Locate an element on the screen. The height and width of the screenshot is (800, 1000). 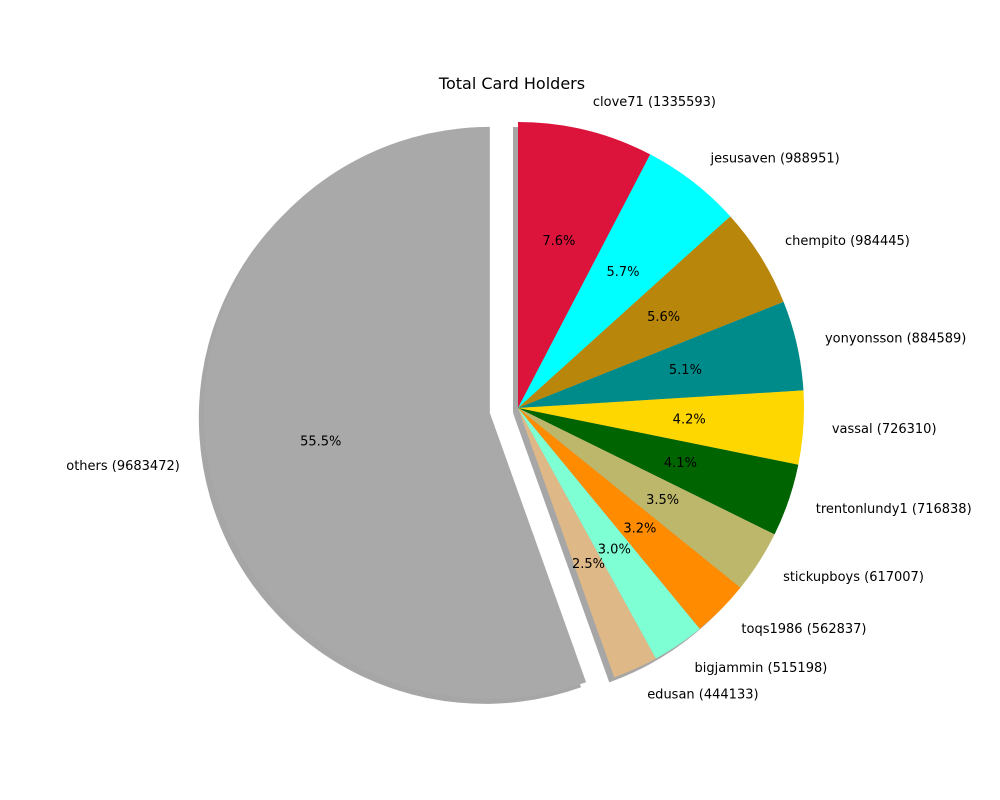
percent-label-jesusaven: 5.7% is located at coordinates (623, 272).